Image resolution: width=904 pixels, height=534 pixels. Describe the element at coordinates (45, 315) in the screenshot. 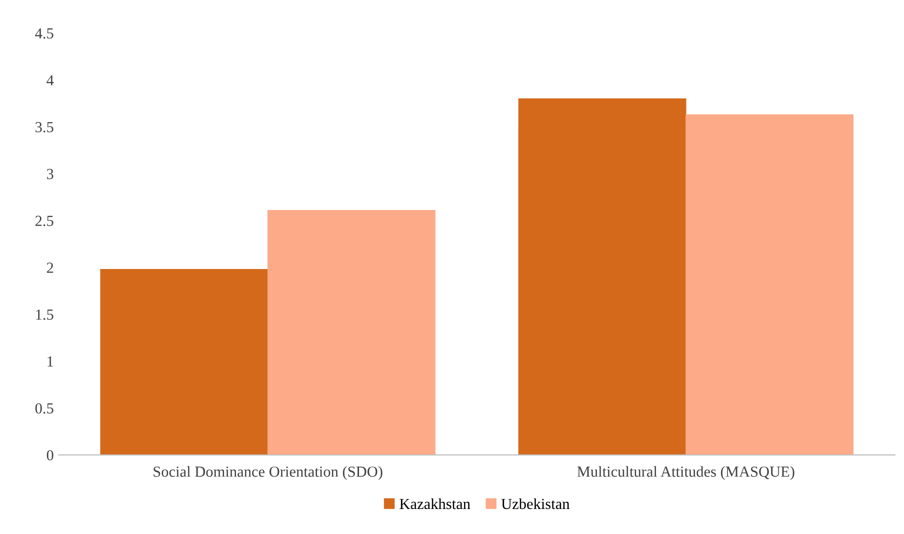

I see `y-tick-label: 1.5` at that location.